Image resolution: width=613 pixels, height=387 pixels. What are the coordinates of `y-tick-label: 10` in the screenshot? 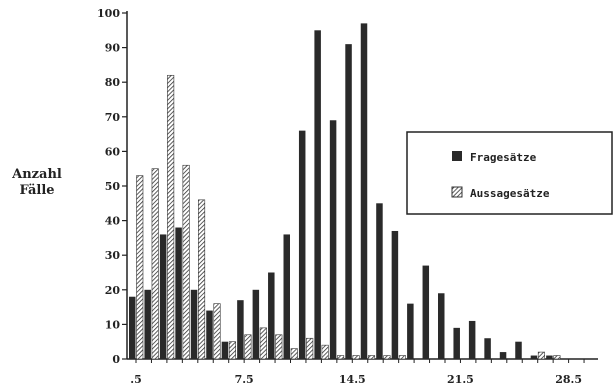 It's located at (113, 324).